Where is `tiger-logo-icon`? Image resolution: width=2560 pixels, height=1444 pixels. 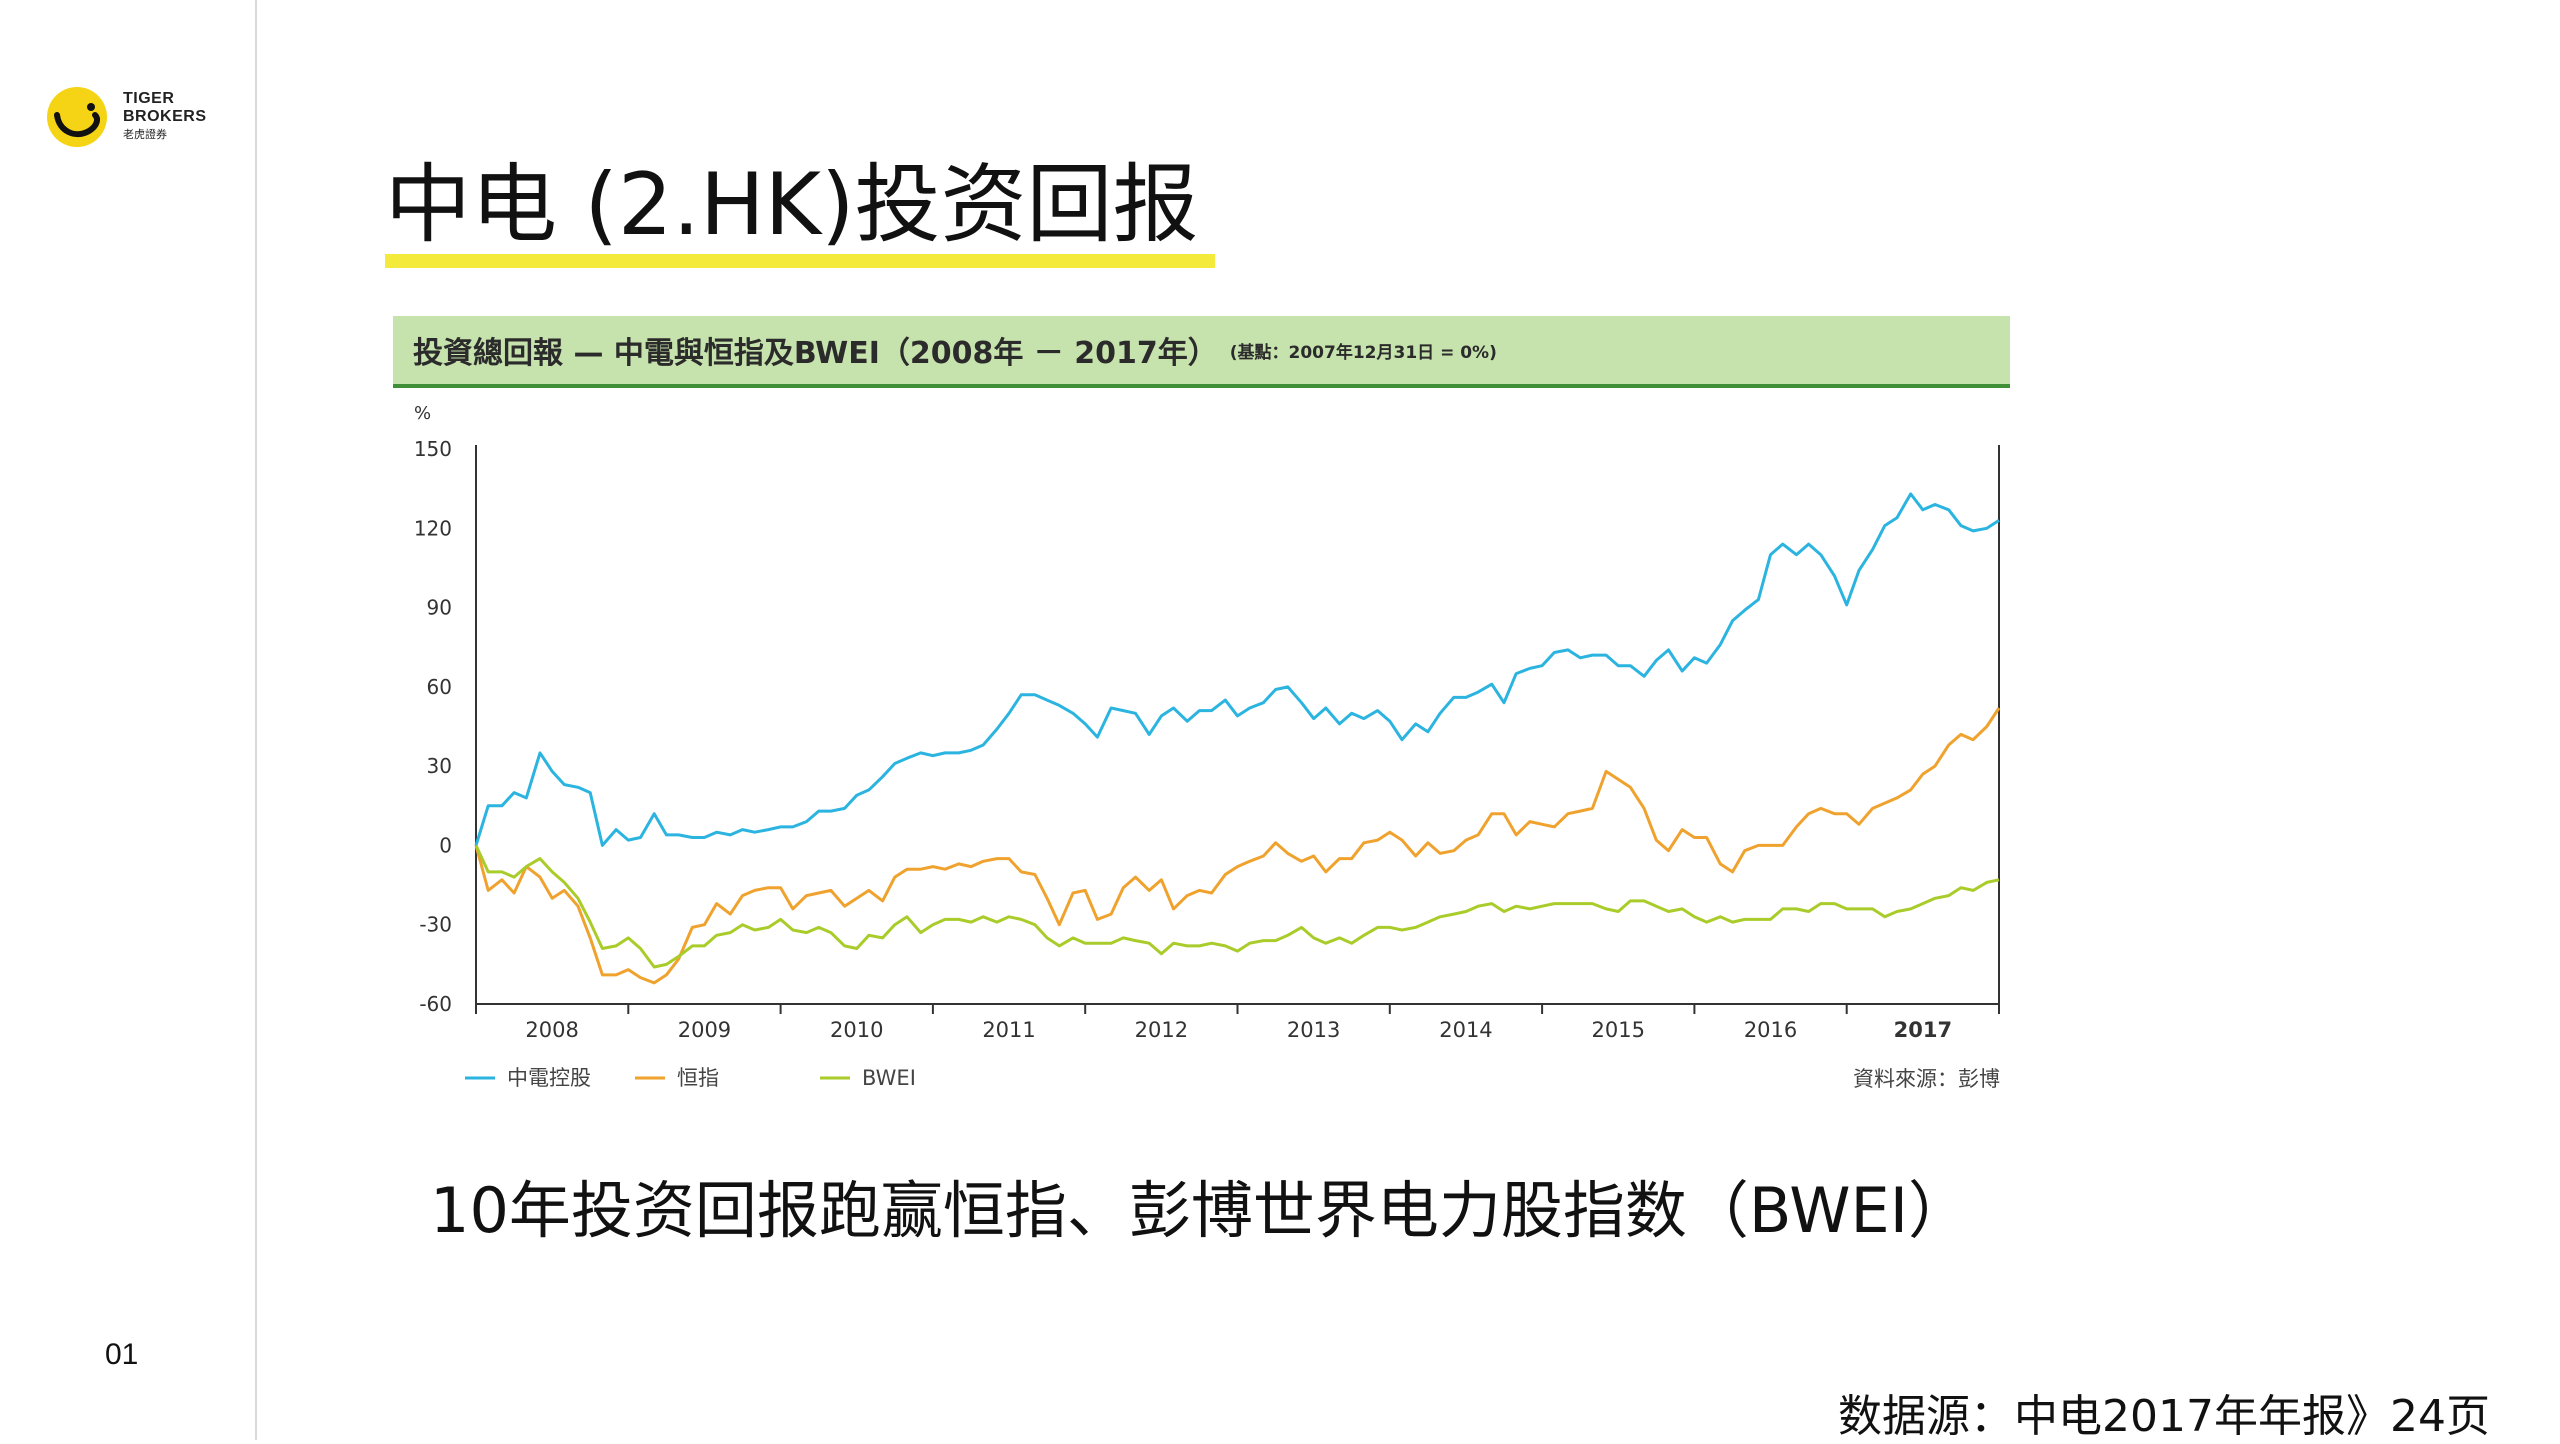 tiger-logo-icon is located at coordinates (77, 117).